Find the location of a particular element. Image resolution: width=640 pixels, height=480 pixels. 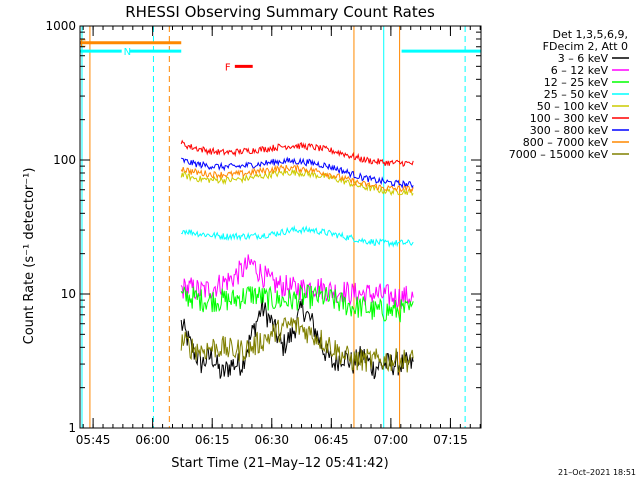

chart-title: RHESSI Observing Summary Count Rates is located at coordinates (280, 12).